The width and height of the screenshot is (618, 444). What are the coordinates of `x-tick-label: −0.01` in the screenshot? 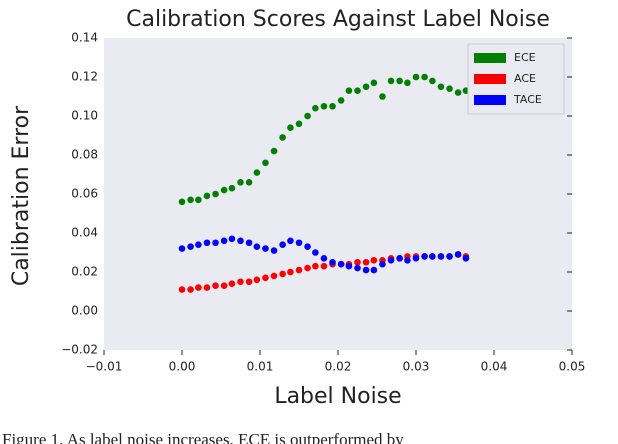 It's located at (104, 367).